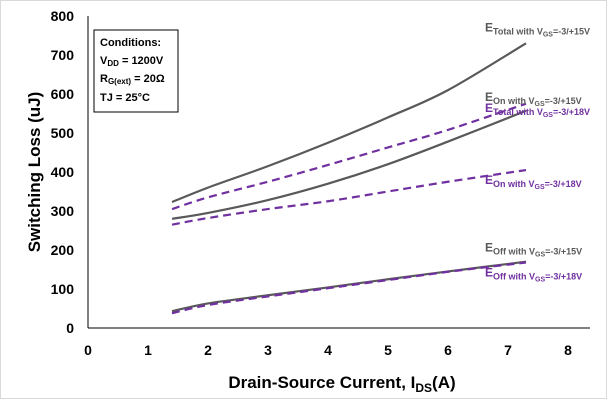  What do you see at coordinates (444, 382) in the screenshot?
I see `x-axis-title-tail: (A)` at bounding box center [444, 382].